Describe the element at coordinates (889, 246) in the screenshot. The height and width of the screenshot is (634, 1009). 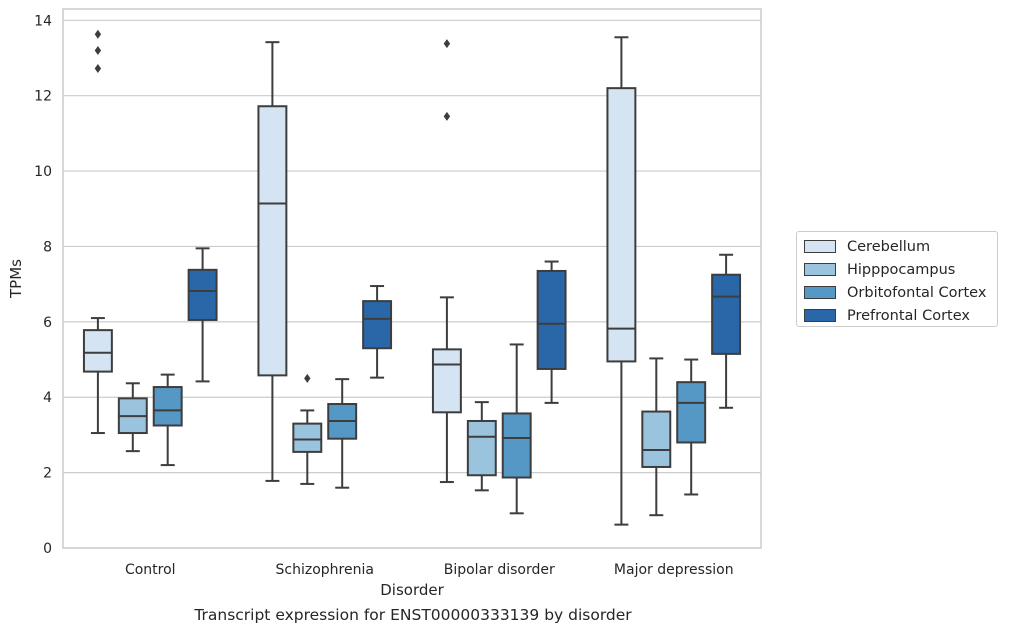
I see `legend-label: Cerebellum` at that location.